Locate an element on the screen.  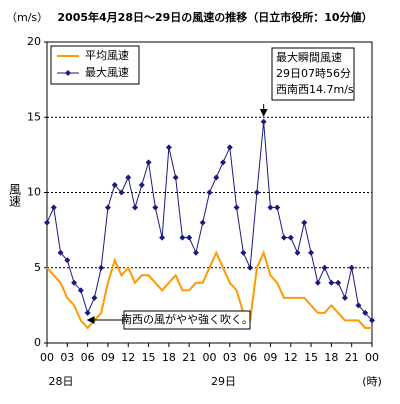
range-note-box is located at coordinates (187, 320).